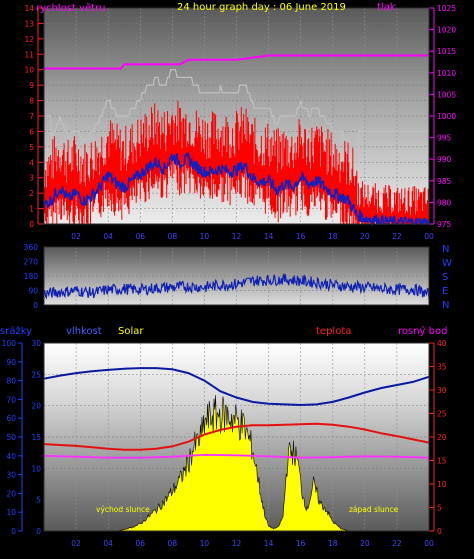 This screenshot has width=474, height=559. Describe the element at coordinates (439, 508) in the screenshot. I see `temperature-axis-tick-label: 5` at that location.